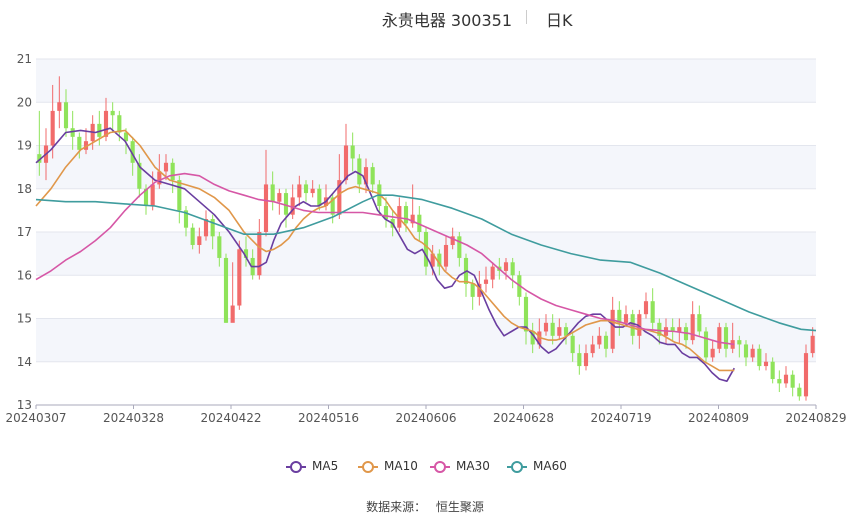 This screenshot has width=850, height=517. I want to click on y-tick-label: 17, so click(24, 232).